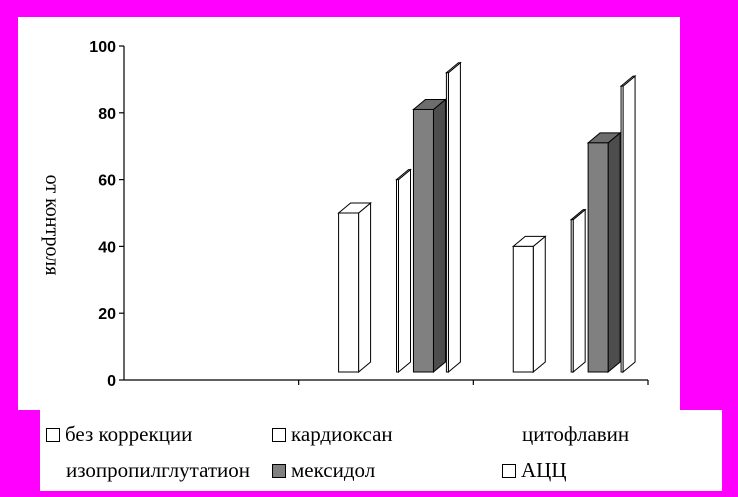 The height and width of the screenshot is (497, 738). I want to click on legend-item: изопропилглутатион, so click(158, 470).